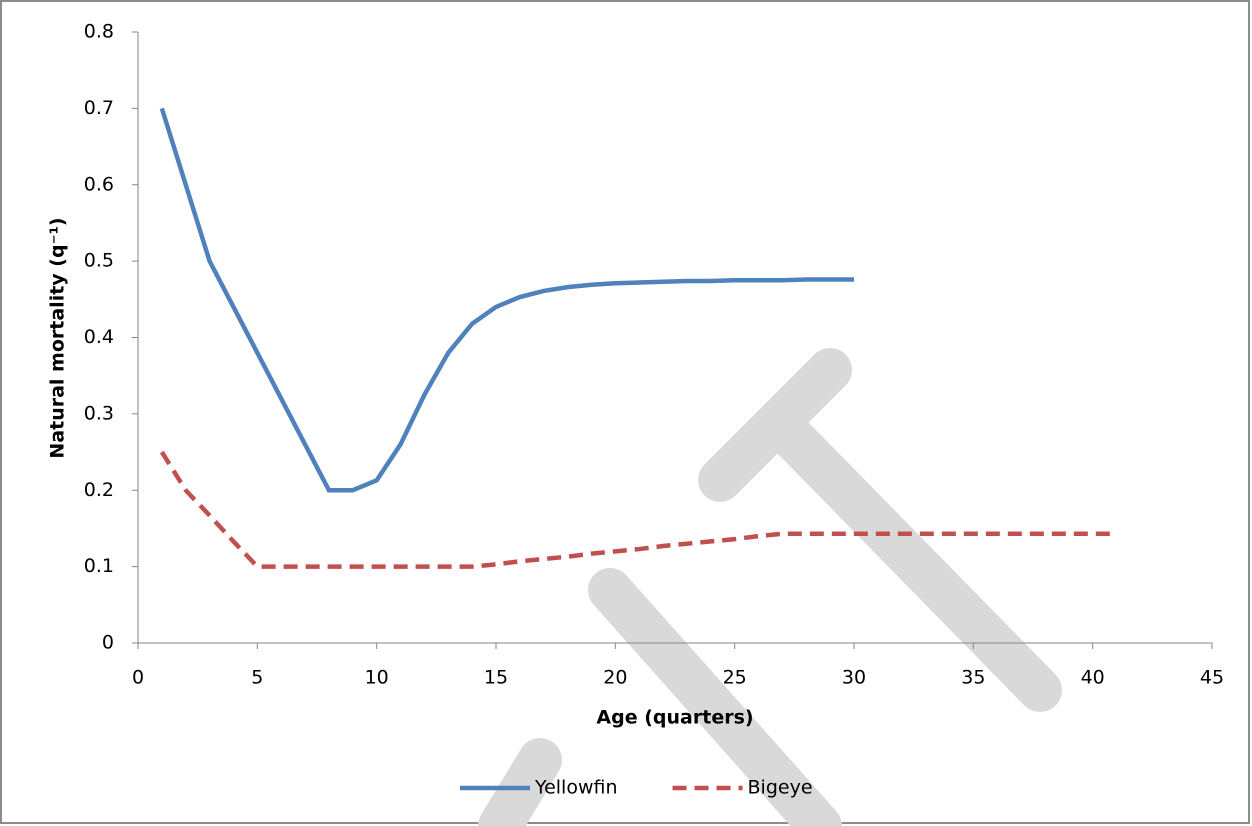 Image resolution: width=1252 pixels, height=826 pixels. I want to click on y-axis-label: Natural mortality (q⁻¹), so click(58, 337).